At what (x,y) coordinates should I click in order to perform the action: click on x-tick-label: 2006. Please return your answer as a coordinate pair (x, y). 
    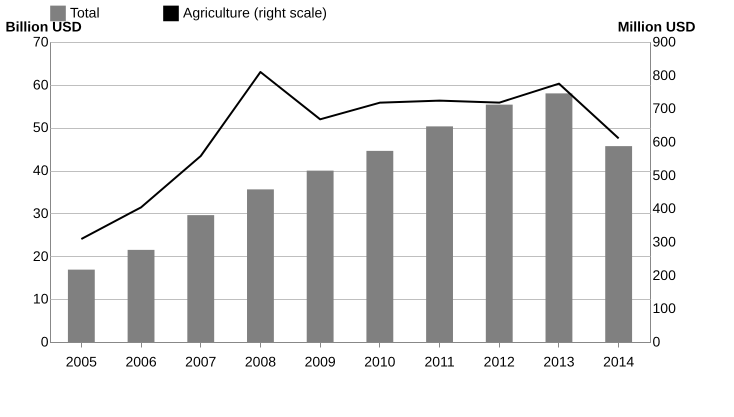
    Looking at the image, I should click on (141, 362).